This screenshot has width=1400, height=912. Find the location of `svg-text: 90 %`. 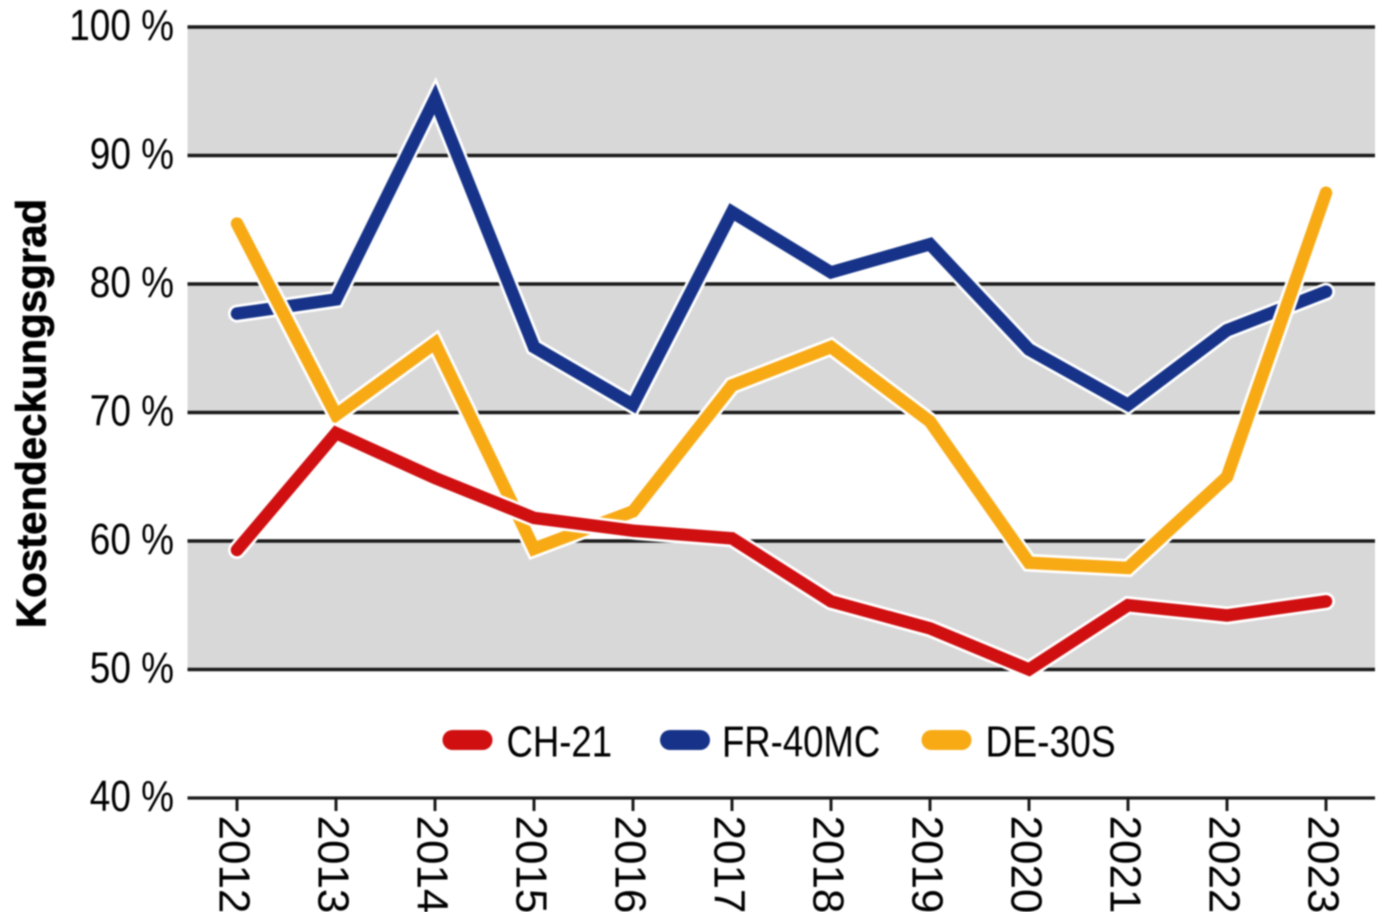

svg-text: 90 % is located at coordinates (132, 154).